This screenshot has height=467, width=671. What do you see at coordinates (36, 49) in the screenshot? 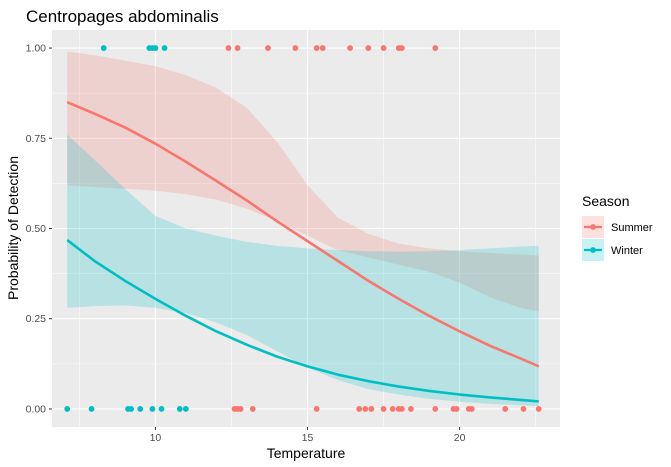
I see `y-tick-label: 1.00` at bounding box center [36, 49].